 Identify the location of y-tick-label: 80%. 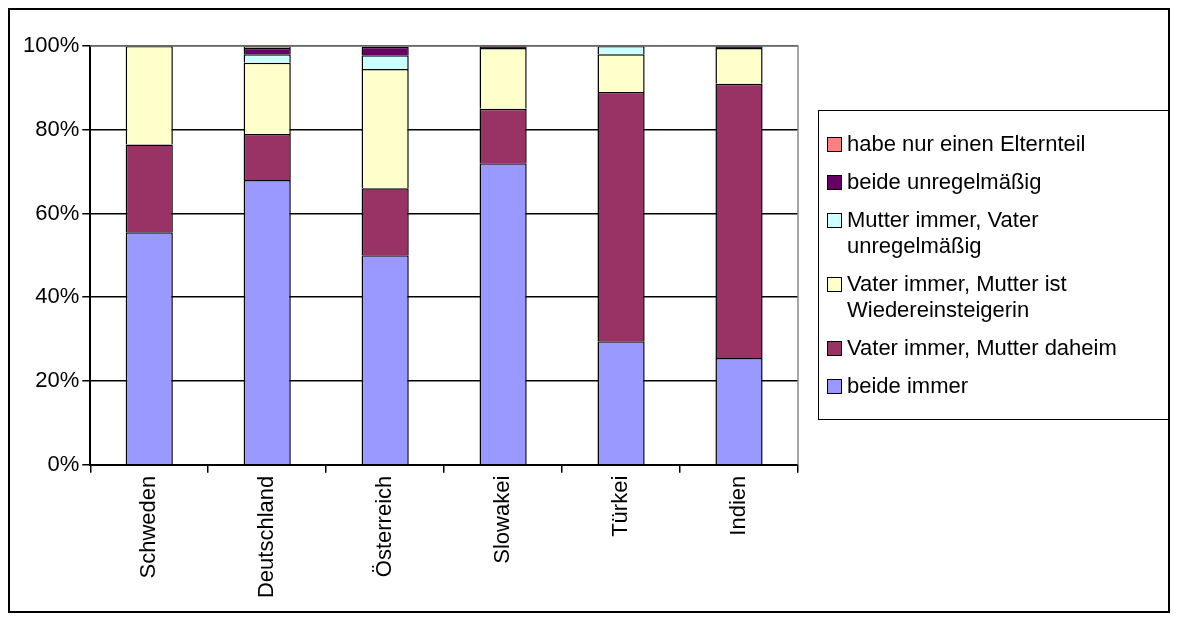
(57, 128).